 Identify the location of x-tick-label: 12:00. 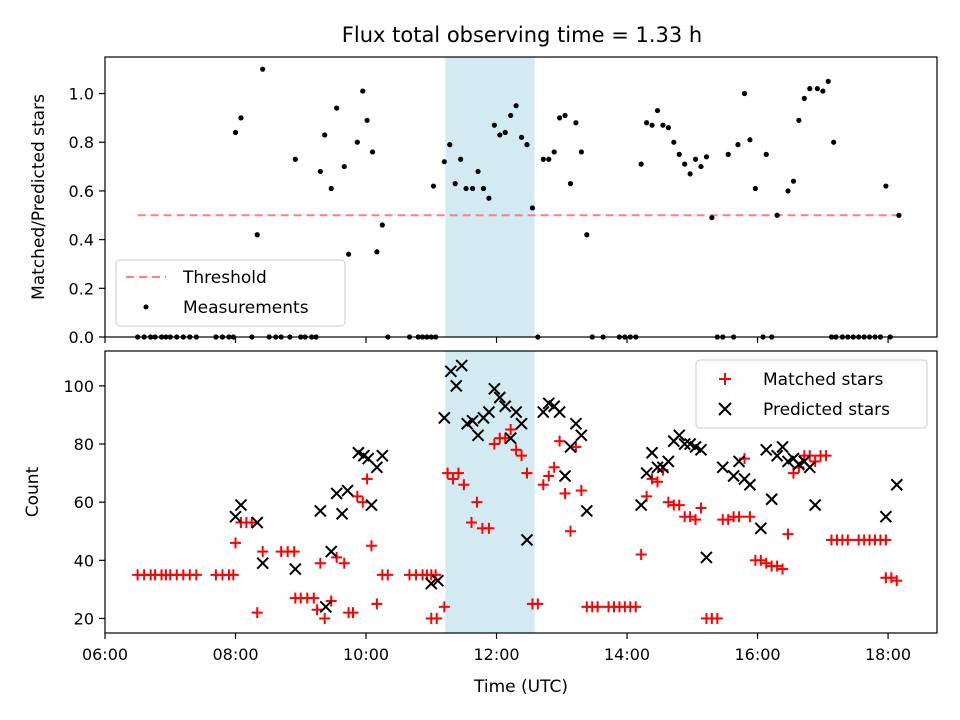
(496, 654).